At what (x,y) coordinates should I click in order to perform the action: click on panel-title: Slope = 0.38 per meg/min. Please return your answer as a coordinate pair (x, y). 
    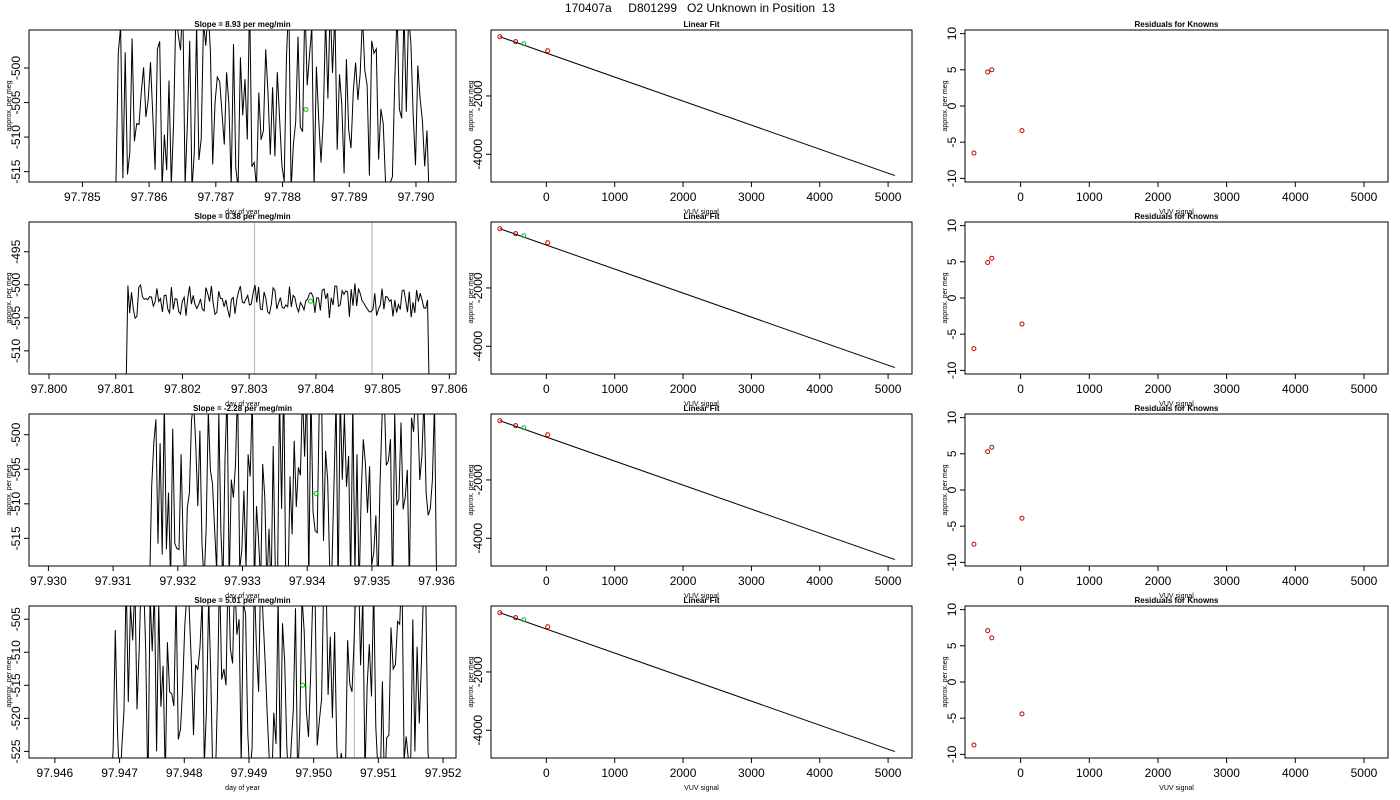
    Looking at the image, I should click on (242, 216).